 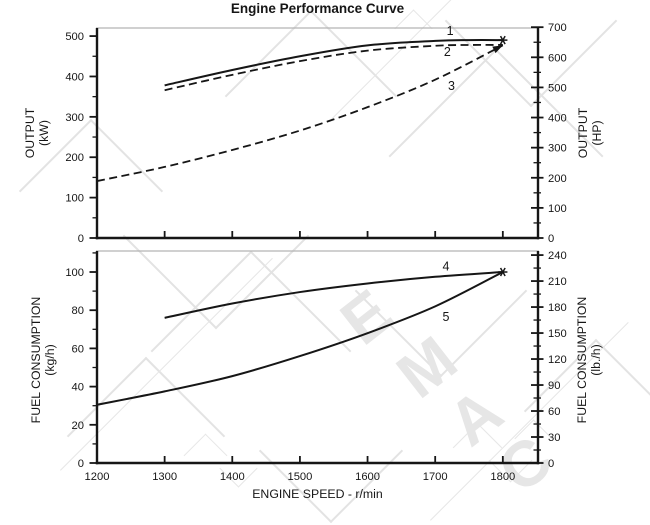 What do you see at coordinates (367, 477) in the screenshot?
I see `svg-text: 1600` at bounding box center [367, 477].